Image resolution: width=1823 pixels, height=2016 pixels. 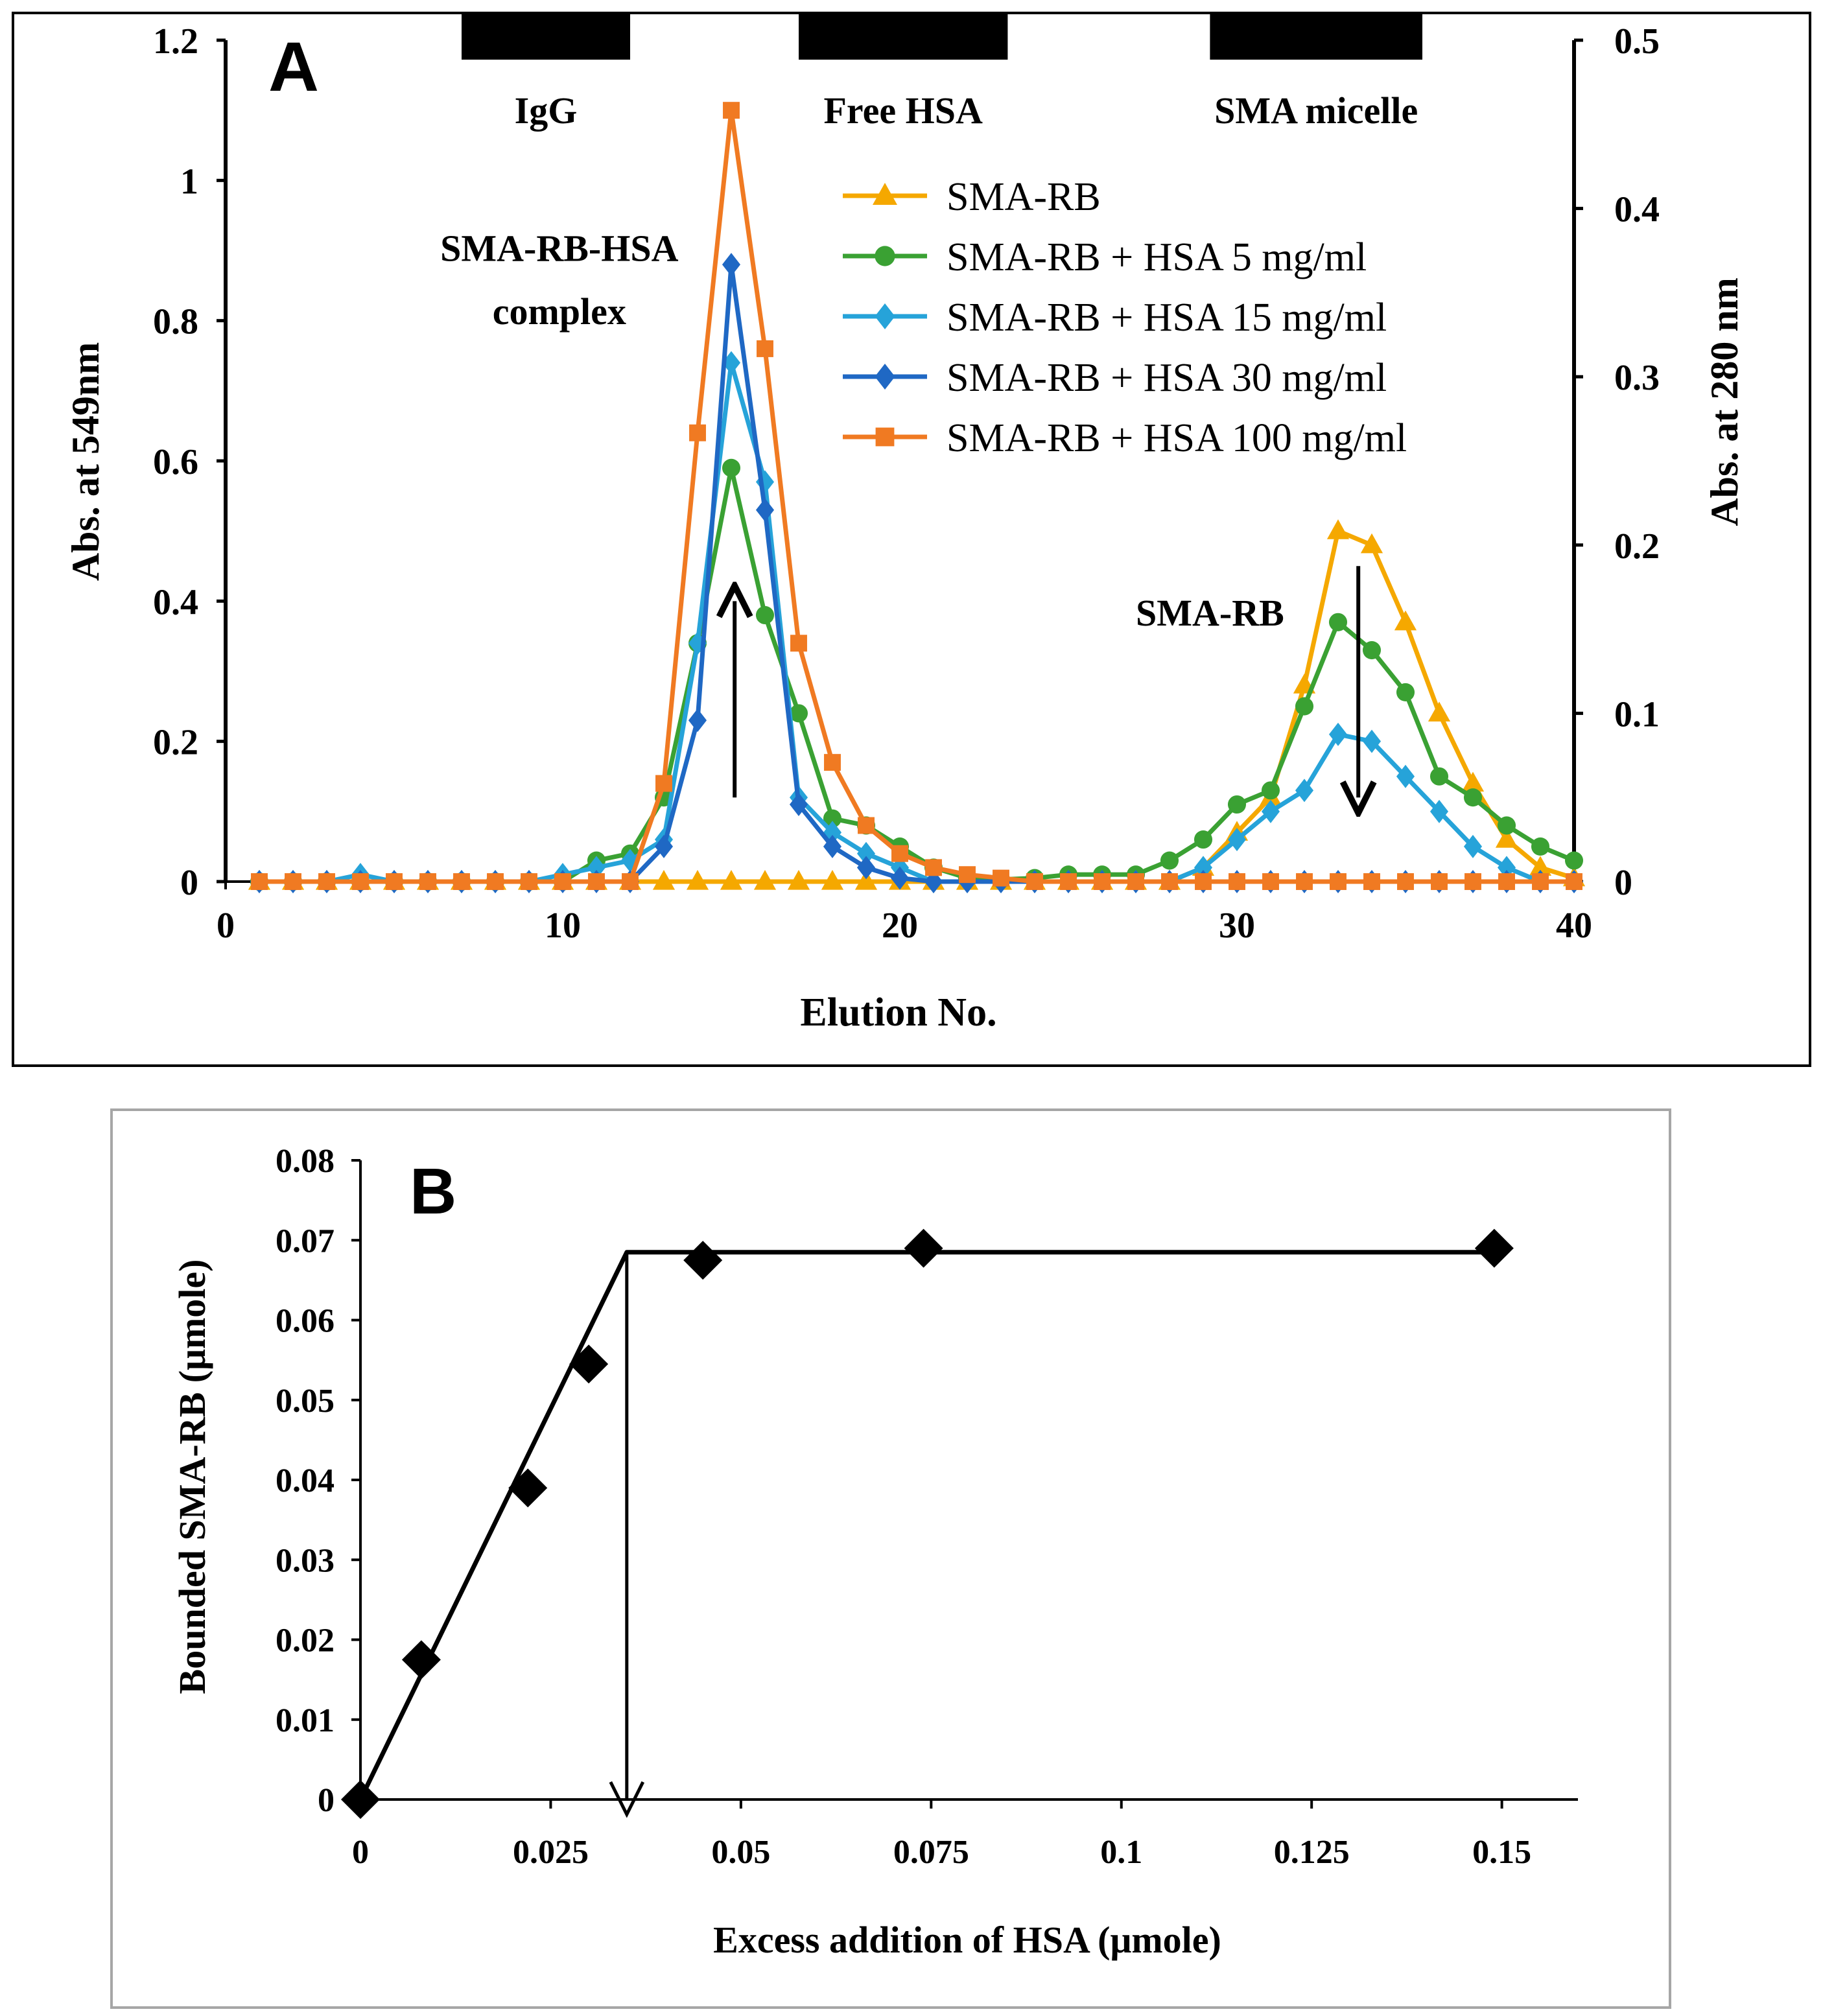 I want to click on x-axis-title: Elution No., so click(x=898, y=1013).